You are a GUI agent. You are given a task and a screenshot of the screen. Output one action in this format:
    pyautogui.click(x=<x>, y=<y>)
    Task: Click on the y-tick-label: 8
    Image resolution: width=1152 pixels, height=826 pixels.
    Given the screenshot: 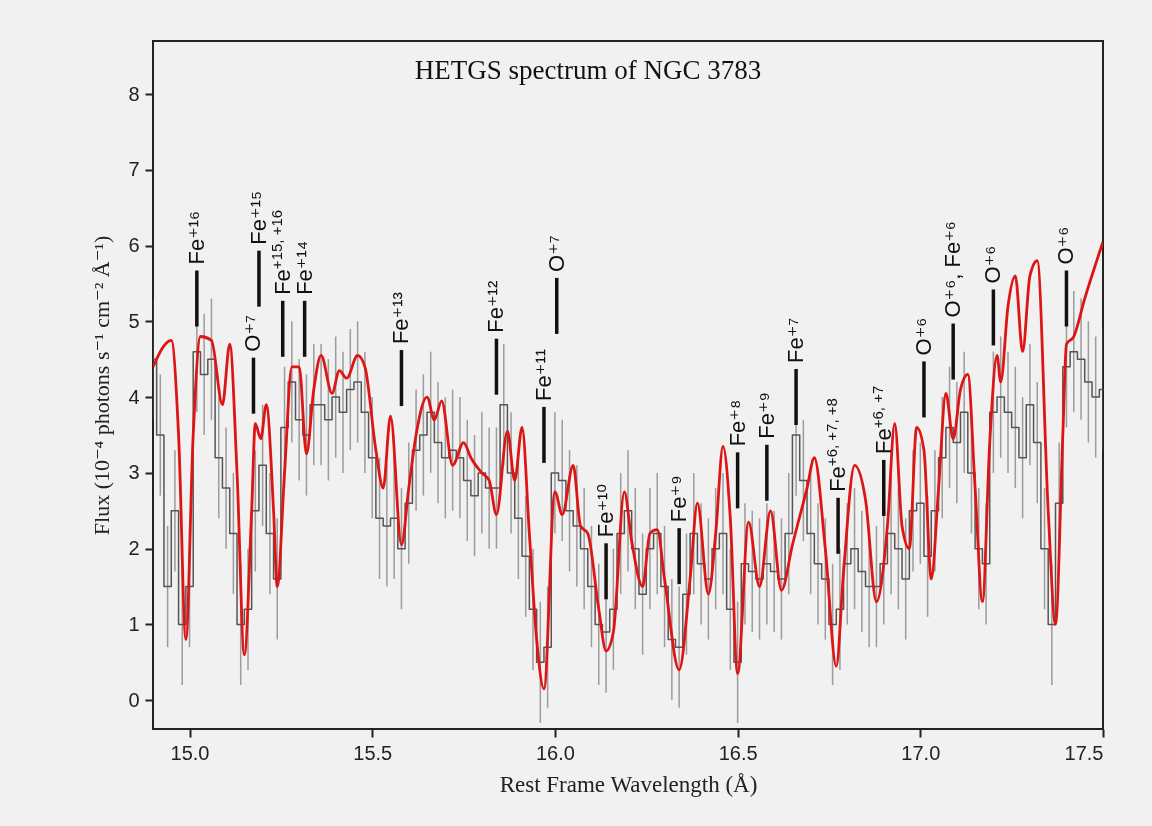 What is the action you would take?
    pyautogui.click(x=134, y=93)
    